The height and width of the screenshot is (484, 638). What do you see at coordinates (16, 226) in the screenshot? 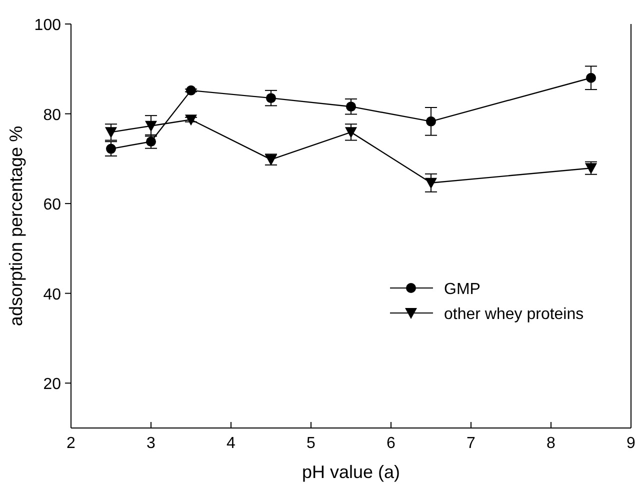
I see `y-axis-title: adsorption percentage %` at bounding box center [16, 226].